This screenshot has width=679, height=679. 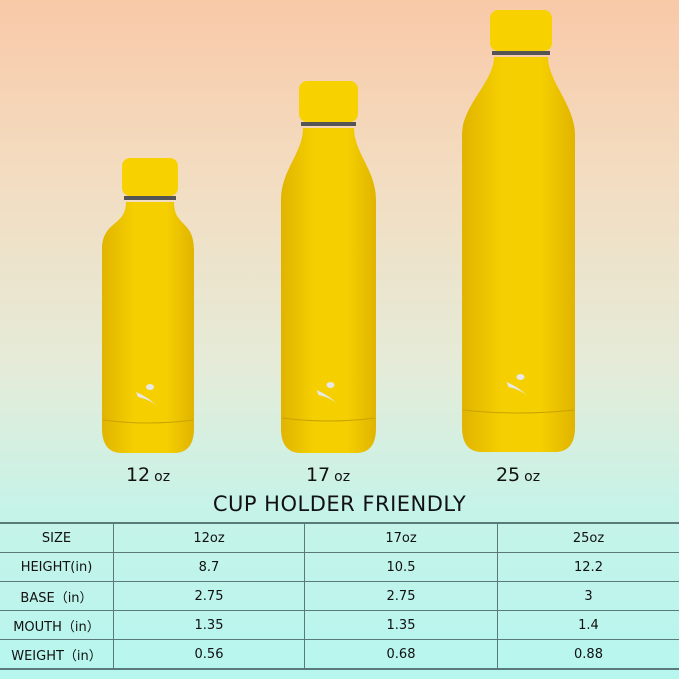 I want to click on table-row: SIZE 12oz 17oz 25oz, so click(x=339, y=537).